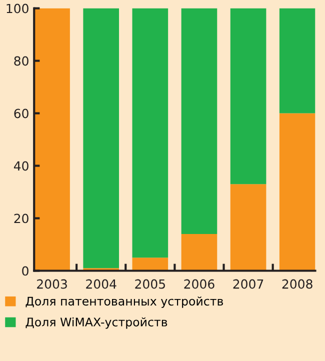 The height and width of the screenshot is (361, 325). I want to click on x-tick-label: 2007, so click(248, 284).